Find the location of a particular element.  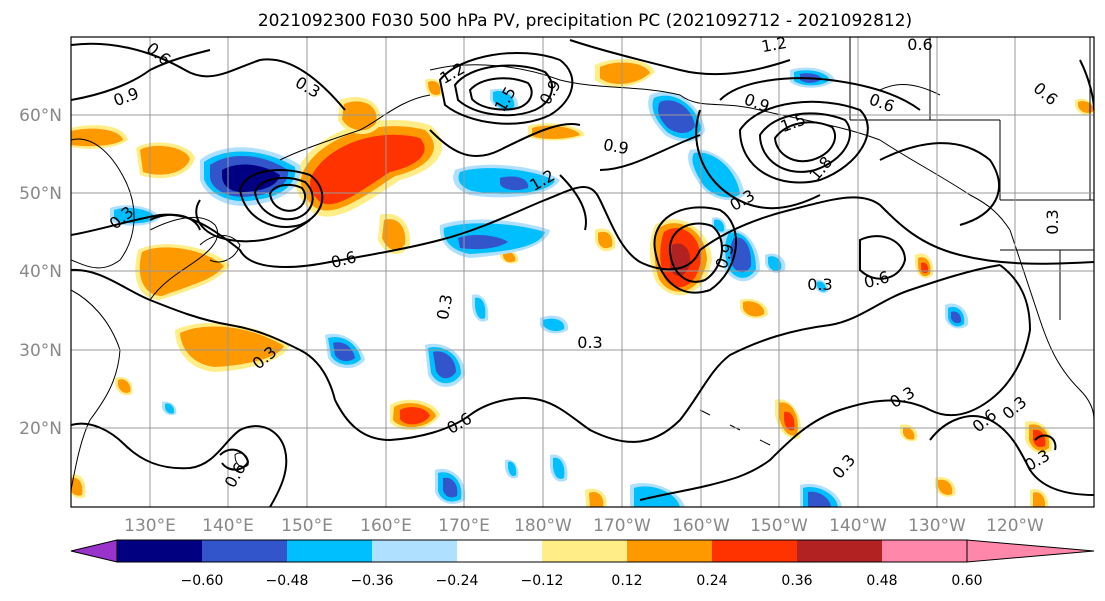

lon-label: 170°W is located at coordinates (622, 526).